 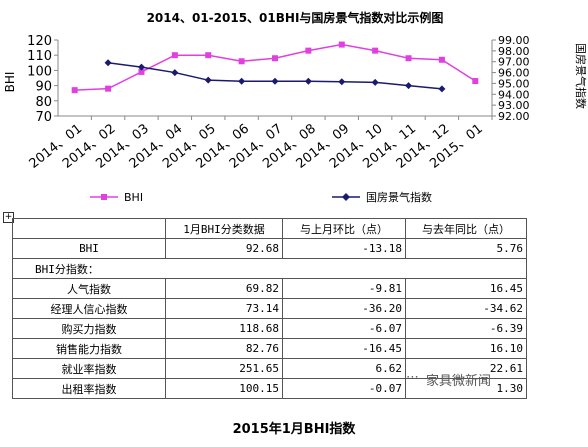 I want to click on header-cell: 与去年同比（点）, so click(x=466, y=228).